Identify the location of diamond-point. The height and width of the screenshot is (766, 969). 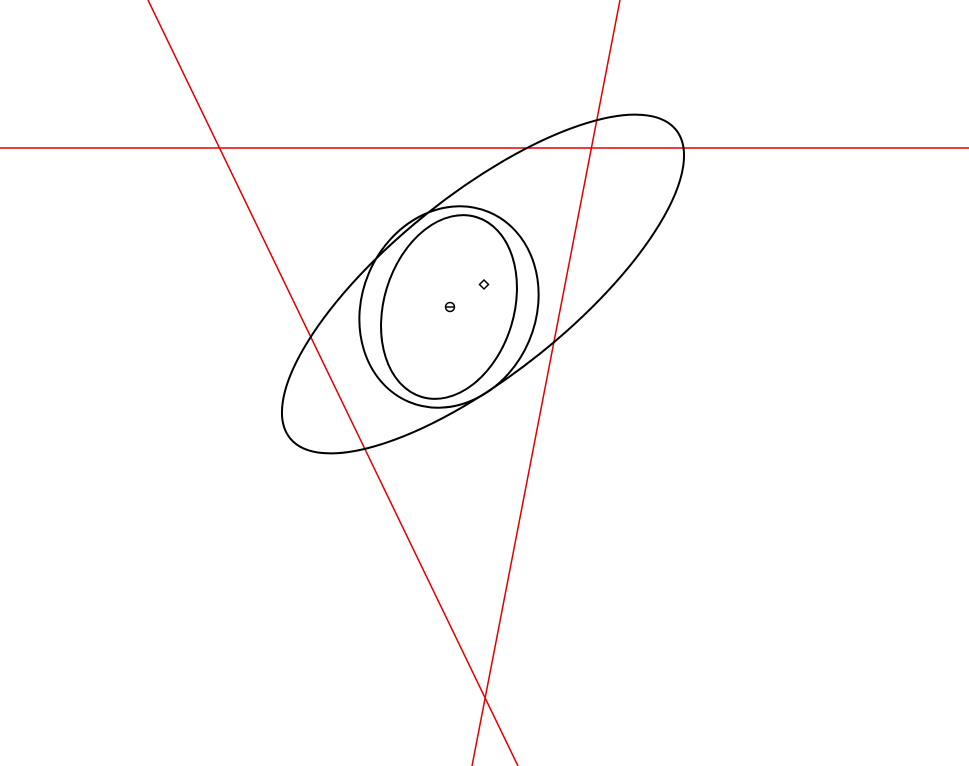
(484, 284).